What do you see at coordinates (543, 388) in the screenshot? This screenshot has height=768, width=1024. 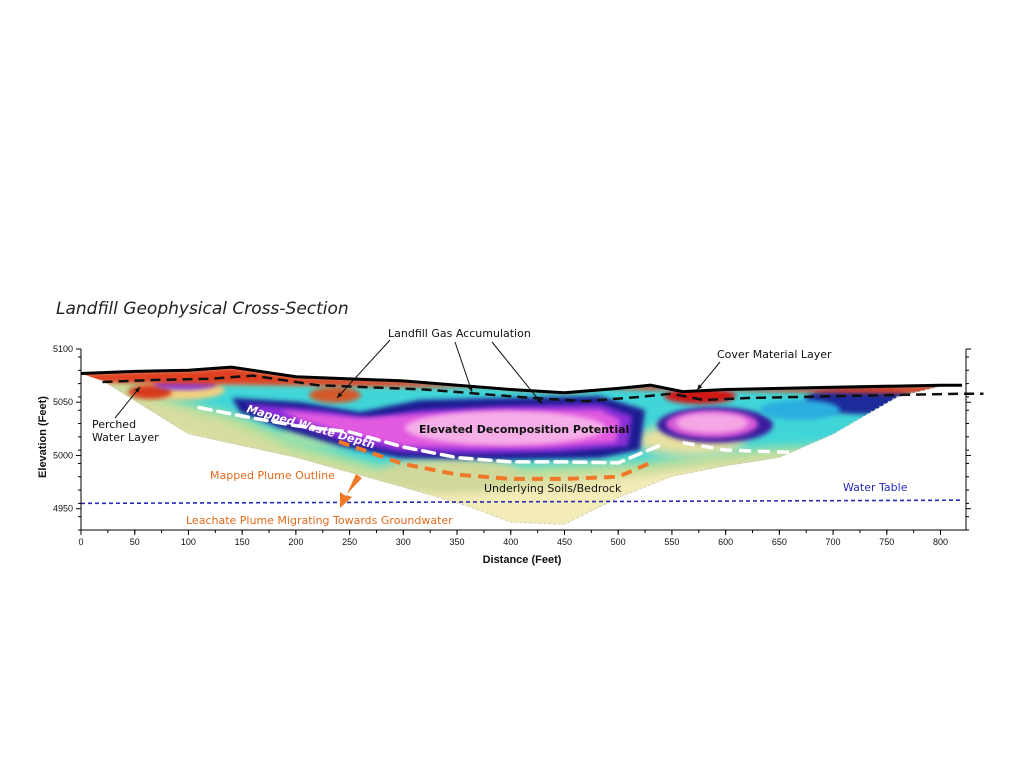 I see `cover-base-line` at bounding box center [543, 388].